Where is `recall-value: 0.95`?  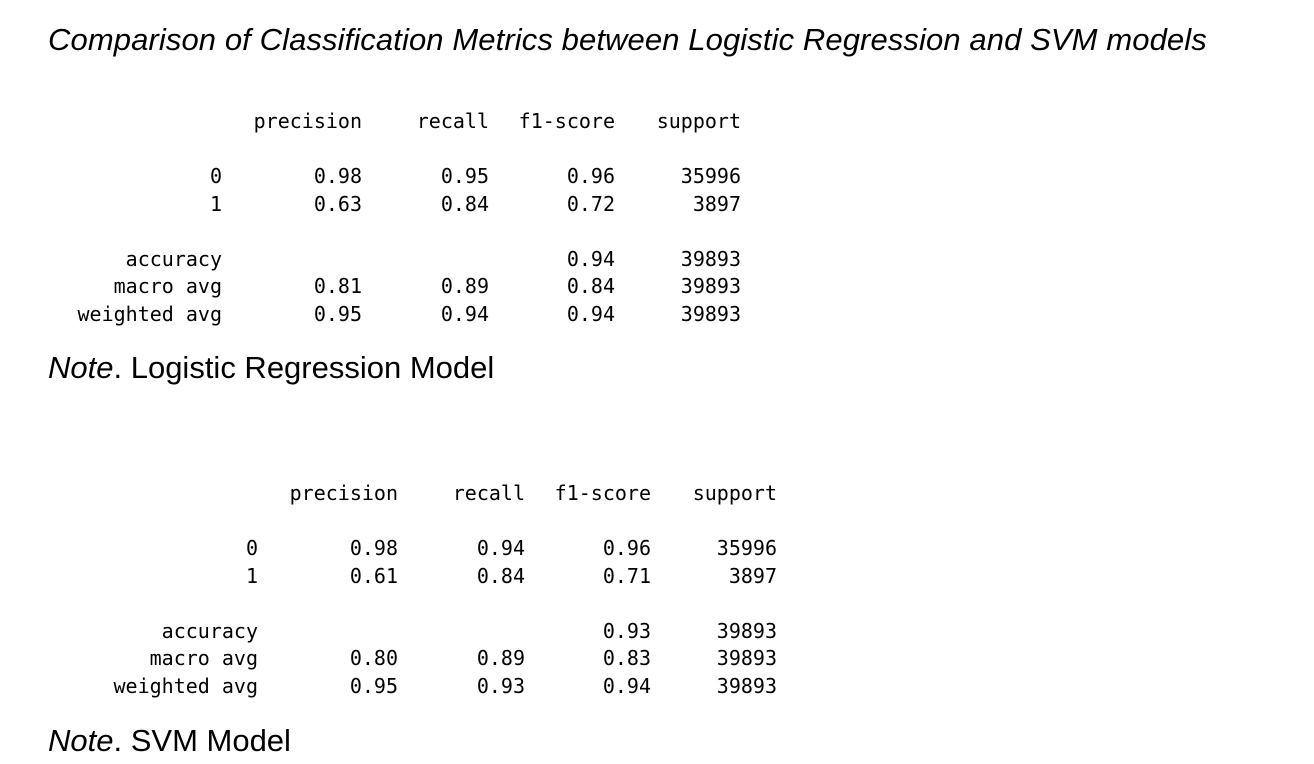
recall-value: 0.95 is located at coordinates (464, 176).